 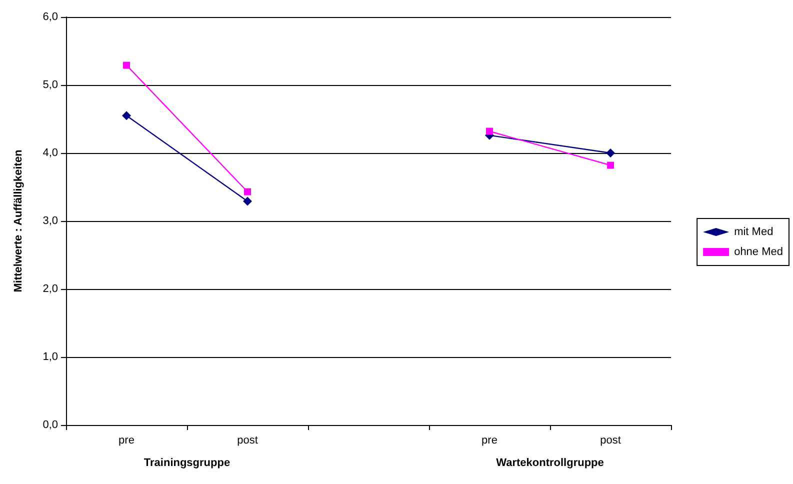 What do you see at coordinates (50, 221) in the screenshot?
I see `y-tick-label: 3,0` at bounding box center [50, 221].